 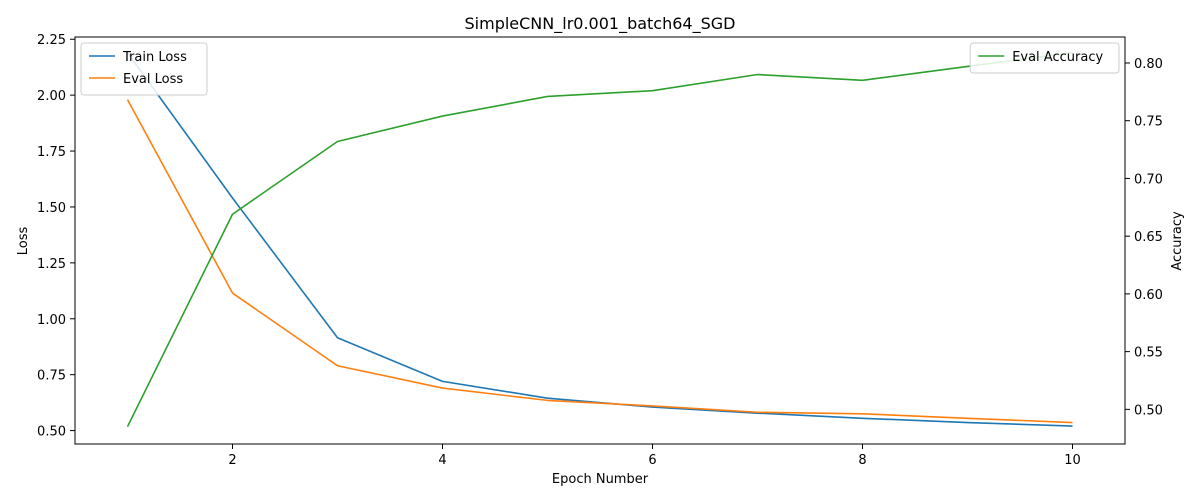 What do you see at coordinates (232, 460) in the screenshot?
I see `x-tick-label-2: 2` at bounding box center [232, 460].